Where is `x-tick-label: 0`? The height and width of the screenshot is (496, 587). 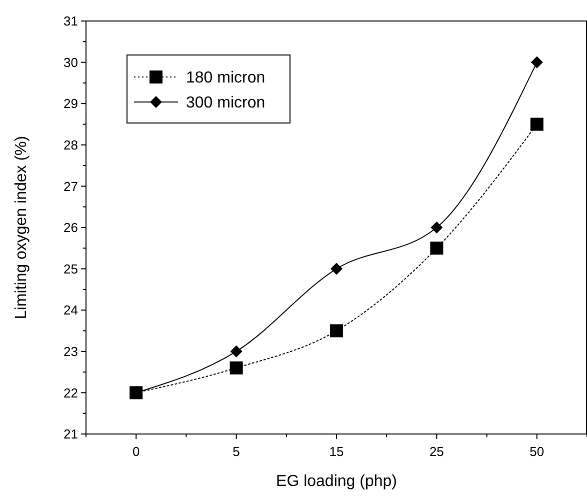 x-tick-label: 0 is located at coordinates (136, 451).